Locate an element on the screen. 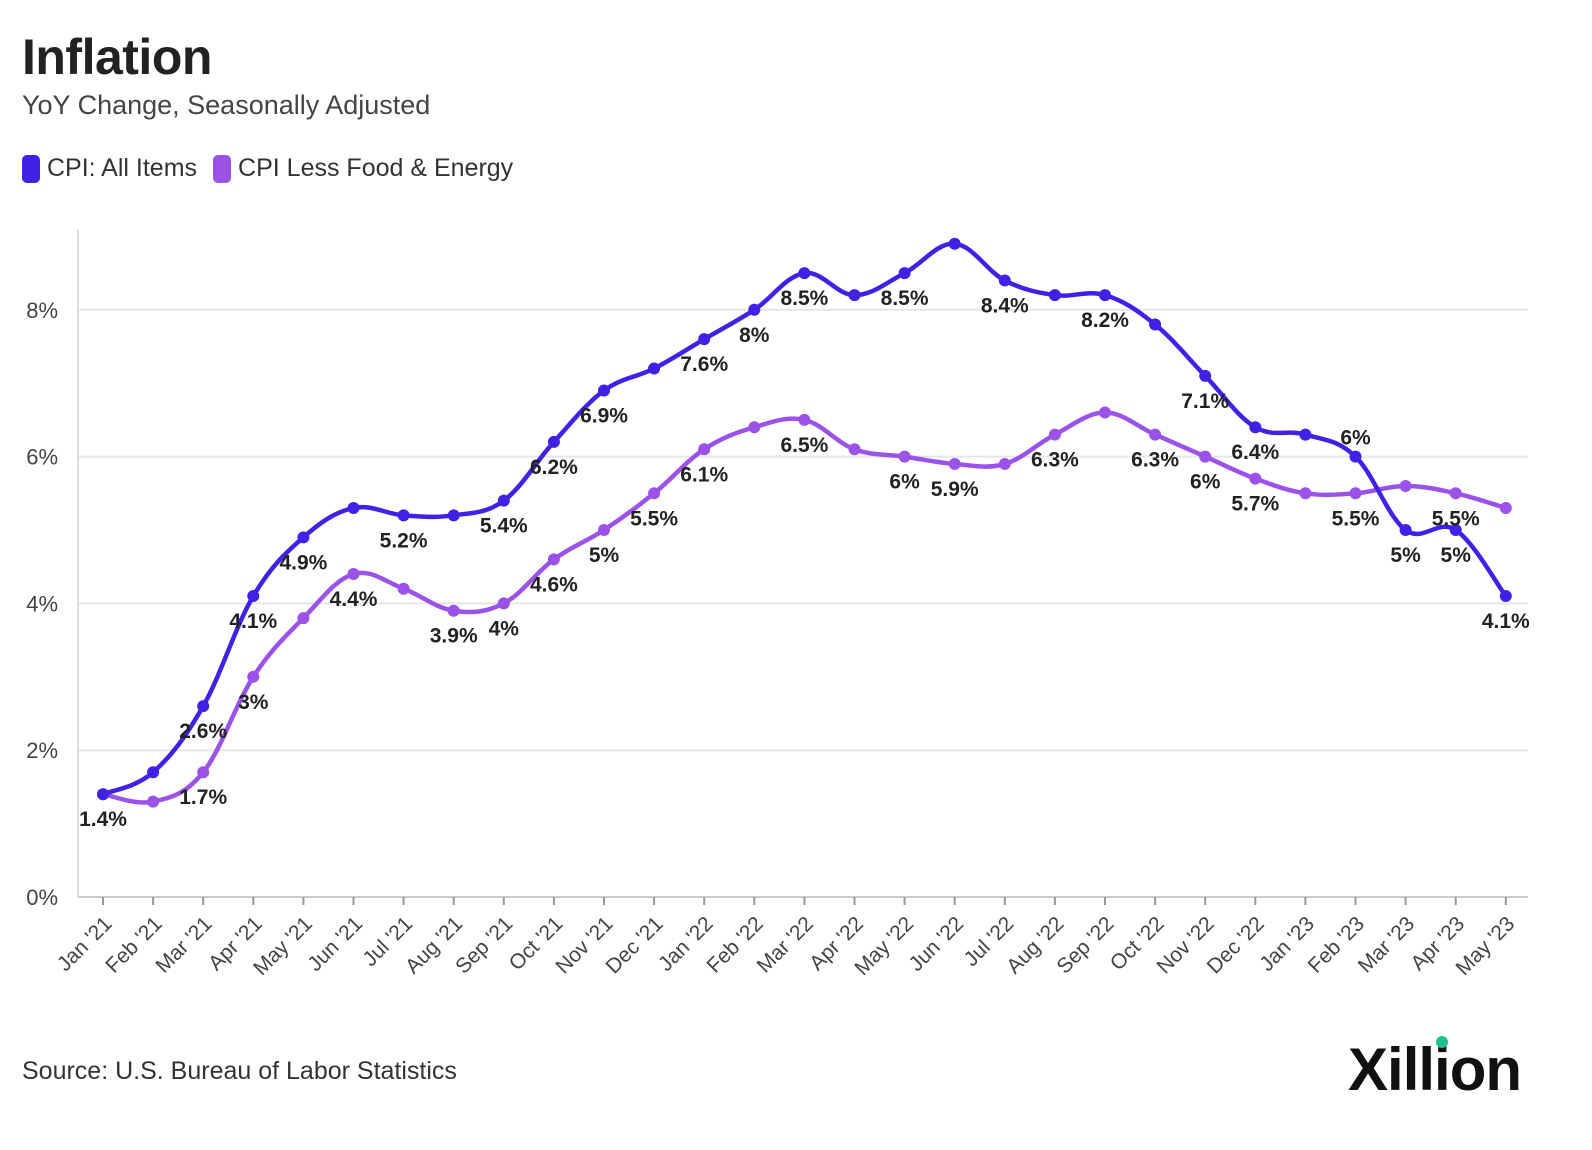  data-label: 5% is located at coordinates (1405, 555).